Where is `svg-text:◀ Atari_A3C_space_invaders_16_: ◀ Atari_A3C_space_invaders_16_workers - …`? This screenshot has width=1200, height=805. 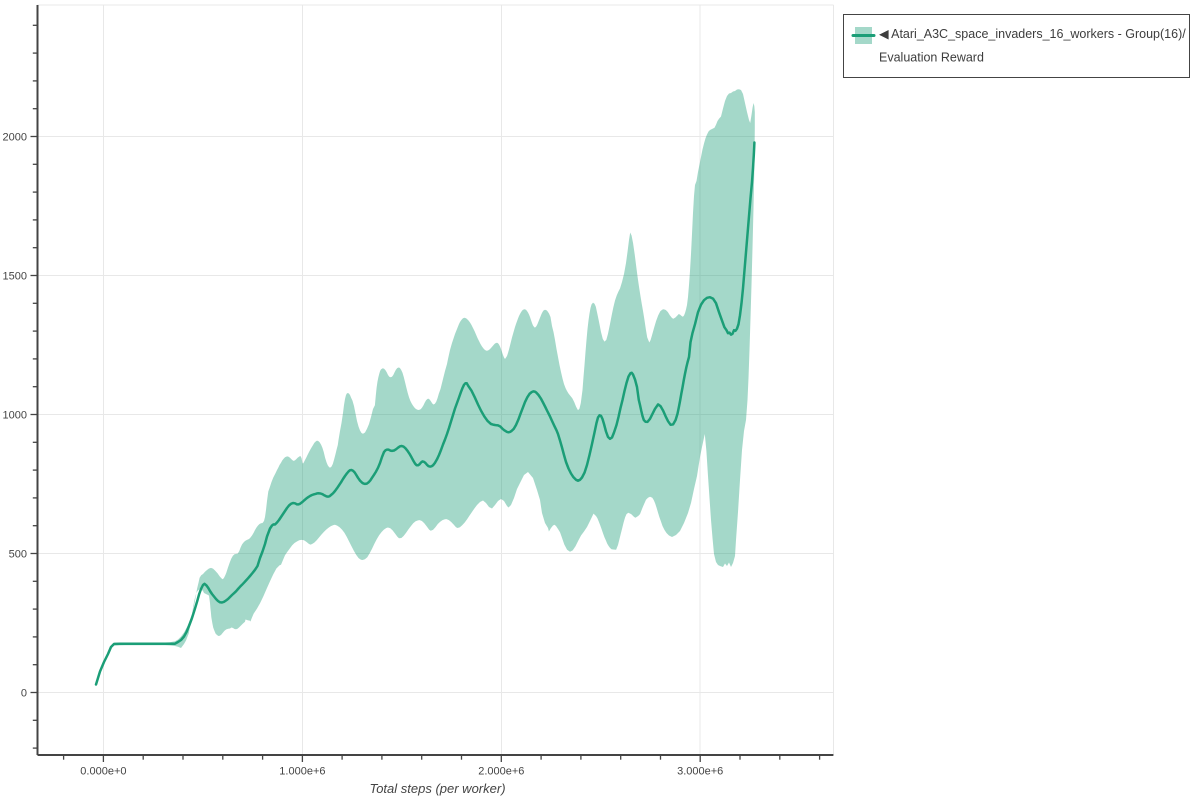
svg-text:◀ Atari_A3C_space_invaders_16_: ◀ Atari_A3C_space_invaders_16_workers - … is located at coordinates (1032, 34).